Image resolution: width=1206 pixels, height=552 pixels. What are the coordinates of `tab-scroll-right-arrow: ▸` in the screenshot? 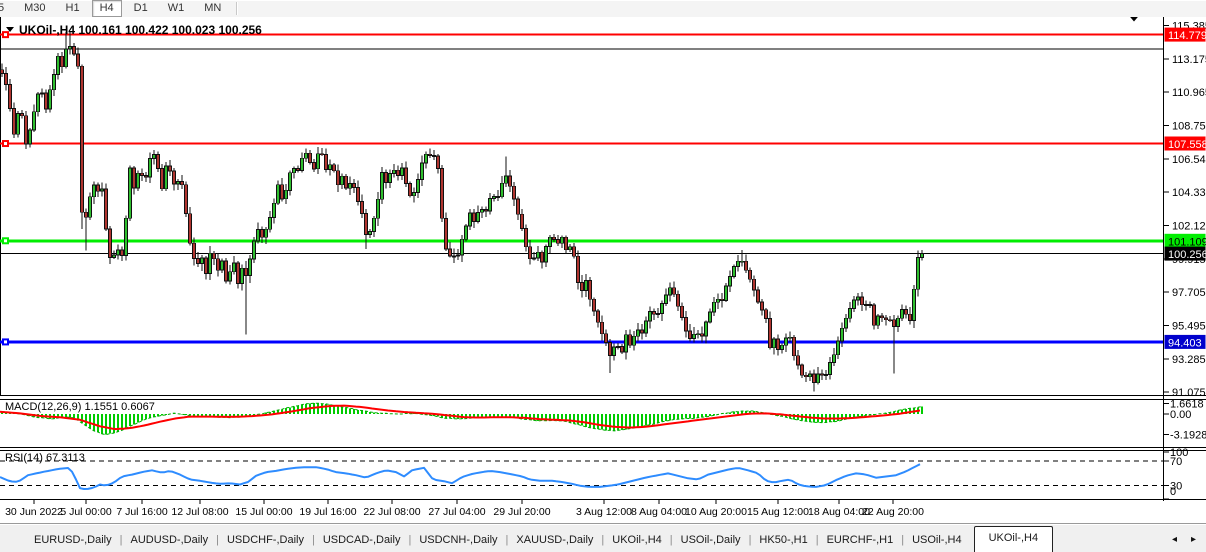 It's located at (1193, 539).